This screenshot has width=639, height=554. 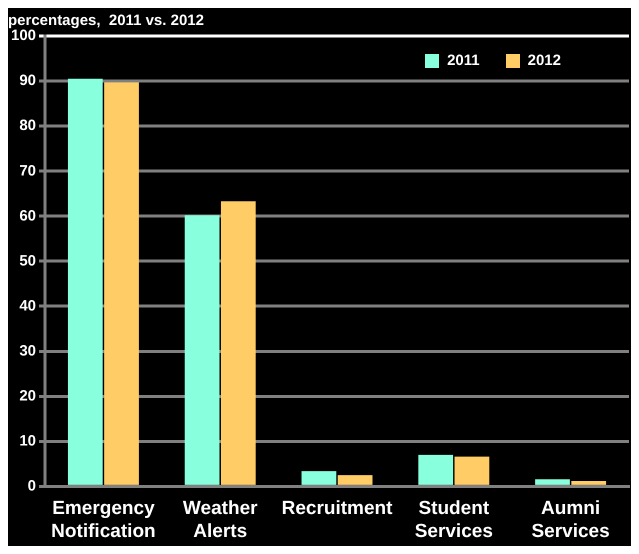 I want to click on legend-label: 2012, so click(x=544, y=60).